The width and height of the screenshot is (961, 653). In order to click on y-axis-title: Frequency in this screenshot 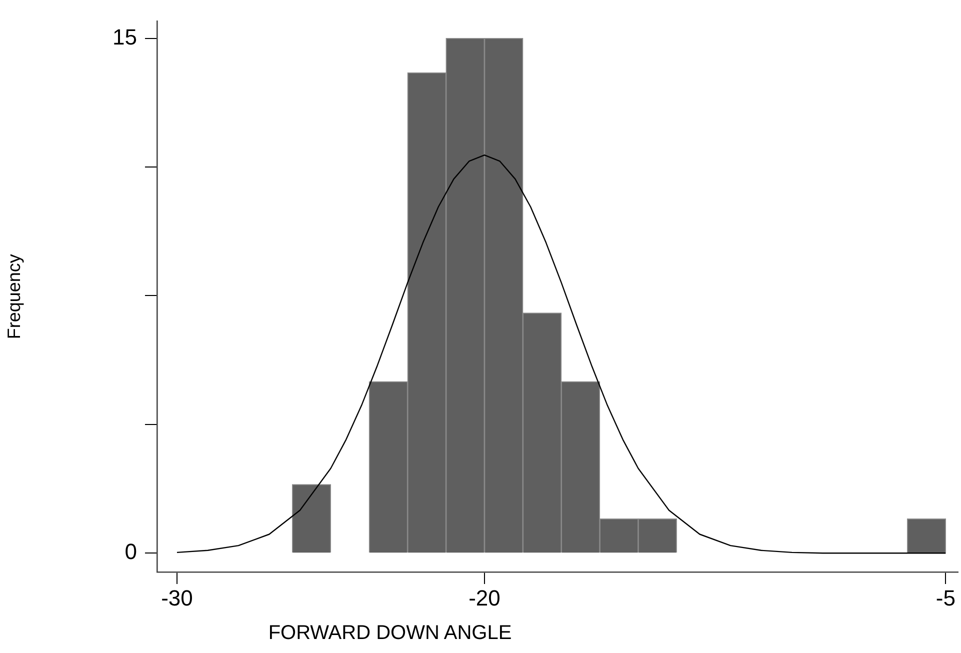, I will do `click(14, 297)`.